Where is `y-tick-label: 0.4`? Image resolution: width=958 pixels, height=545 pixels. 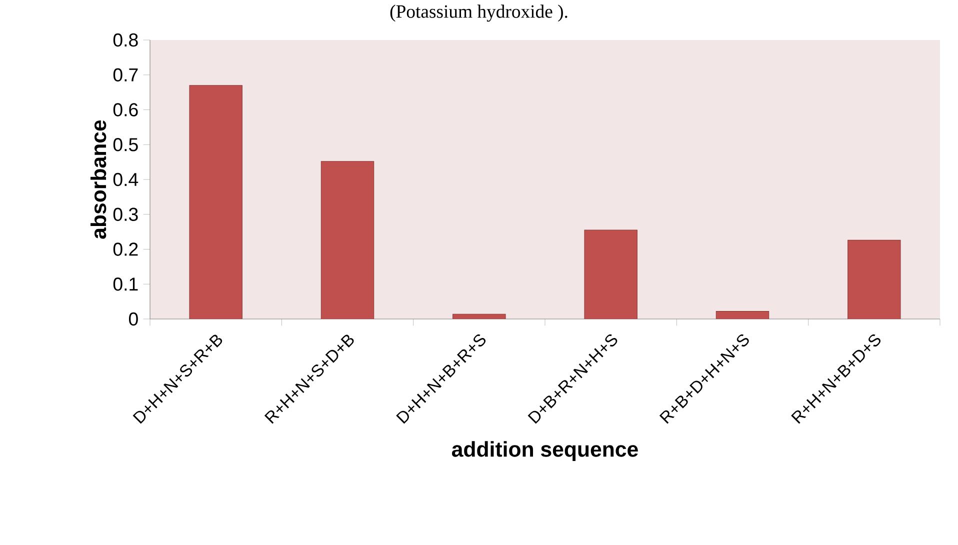
y-tick-label: 0.4 is located at coordinates (125, 179).